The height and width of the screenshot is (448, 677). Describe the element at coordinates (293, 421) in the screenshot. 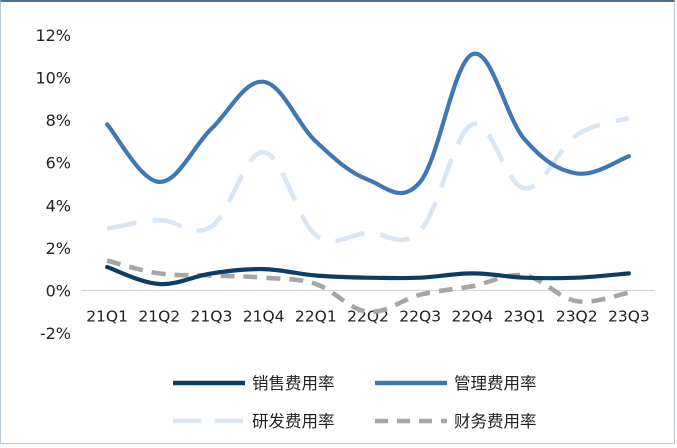

I see `legend-label: 研发费用率` at that location.